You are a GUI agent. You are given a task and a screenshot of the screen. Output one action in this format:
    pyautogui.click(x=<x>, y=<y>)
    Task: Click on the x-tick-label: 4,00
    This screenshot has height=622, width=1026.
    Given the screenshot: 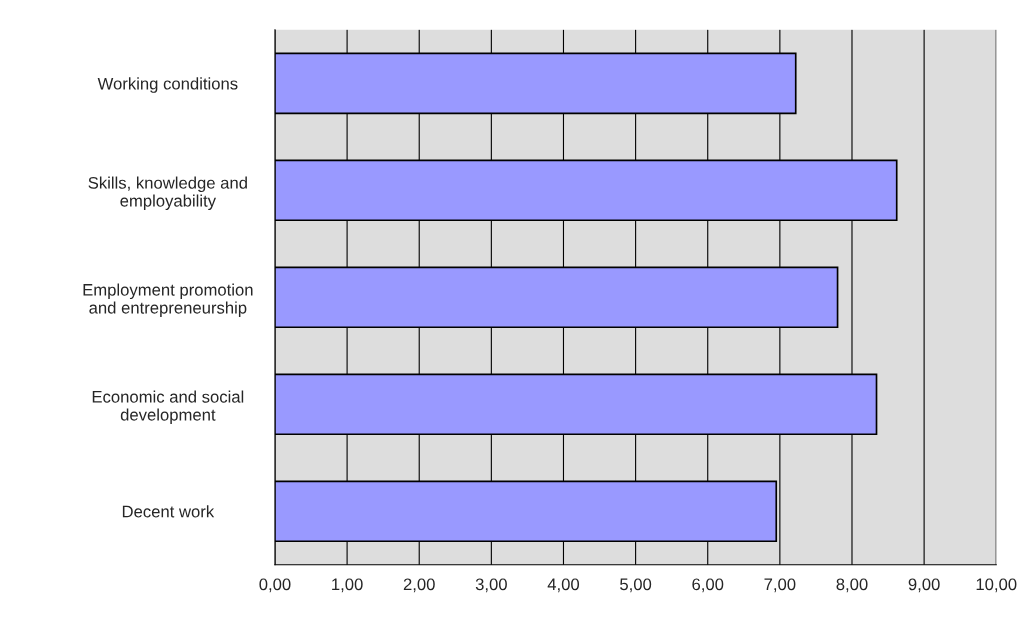 What is the action you would take?
    pyautogui.click(x=563, y=585)
    